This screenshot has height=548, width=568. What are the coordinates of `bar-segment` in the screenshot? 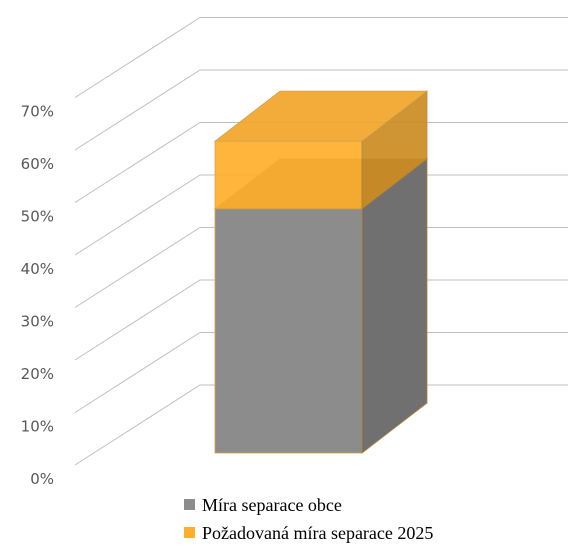 It's located at (321, 150).